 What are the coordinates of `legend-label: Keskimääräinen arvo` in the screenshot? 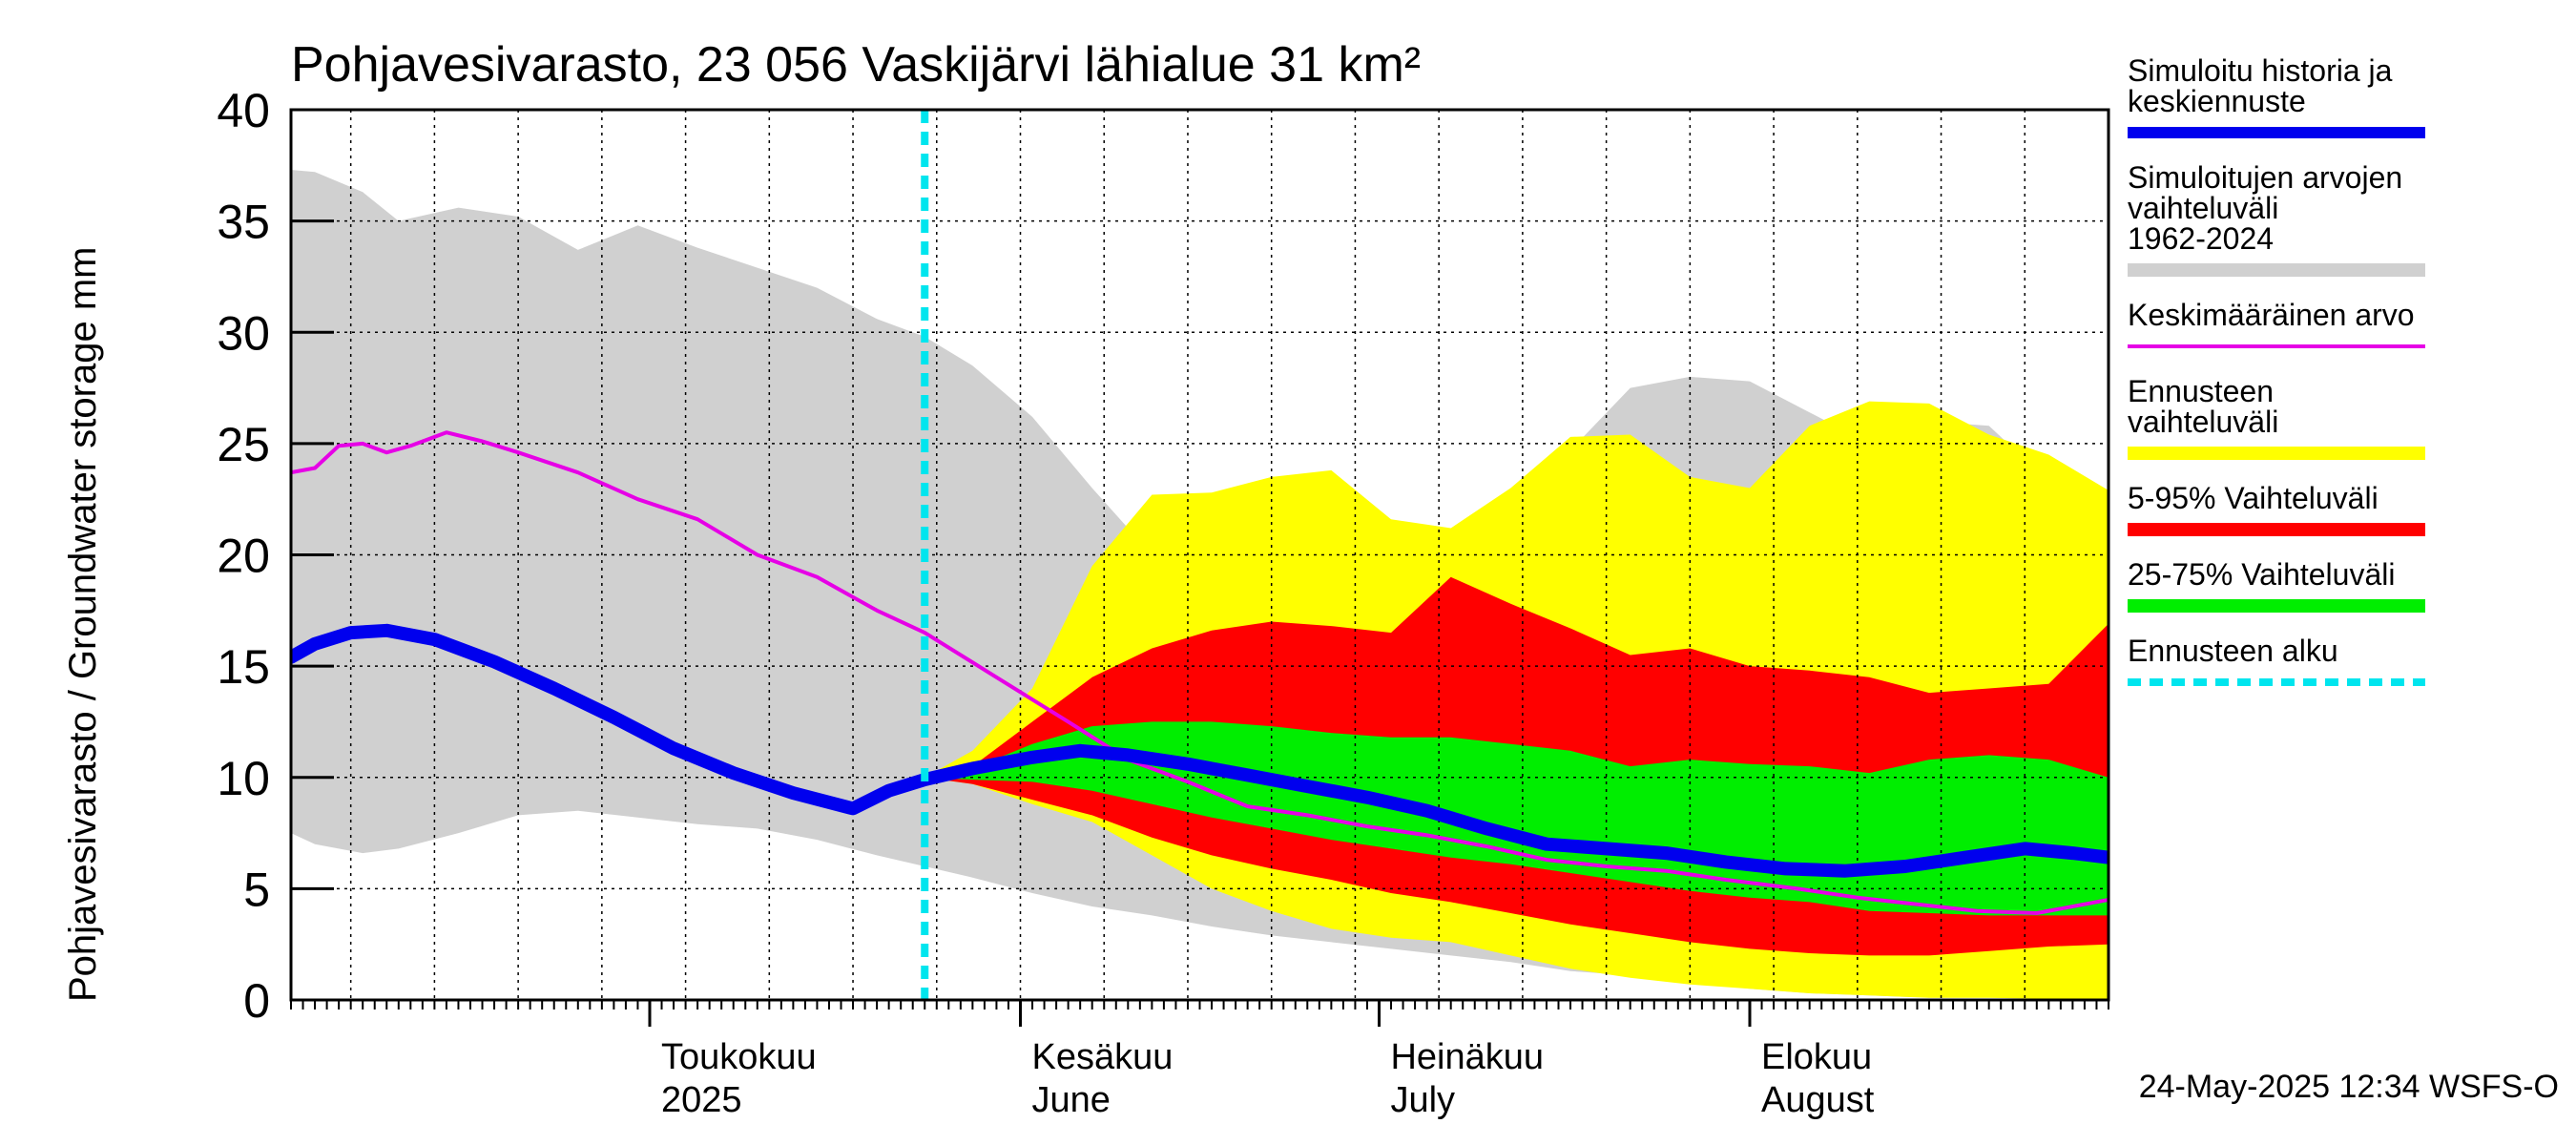 It's located at (2271, 315).